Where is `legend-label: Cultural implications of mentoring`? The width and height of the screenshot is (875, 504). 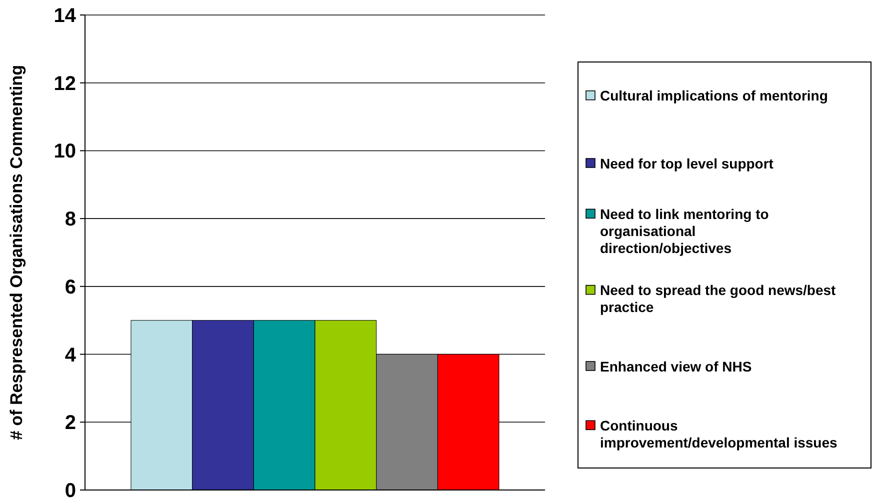
legend-label: Cultural implications of mentoring is located at coordinates (714, 96).